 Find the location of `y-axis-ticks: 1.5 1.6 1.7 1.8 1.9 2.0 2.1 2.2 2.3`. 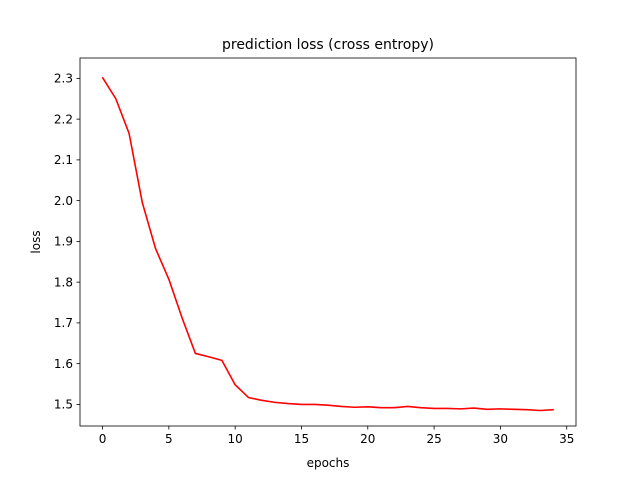

y-axis-ticks: 1.5 1.6 1.7 1.8 1.9 2.0 2.1 2.2 2.3 is located at coordinates (67, 242).